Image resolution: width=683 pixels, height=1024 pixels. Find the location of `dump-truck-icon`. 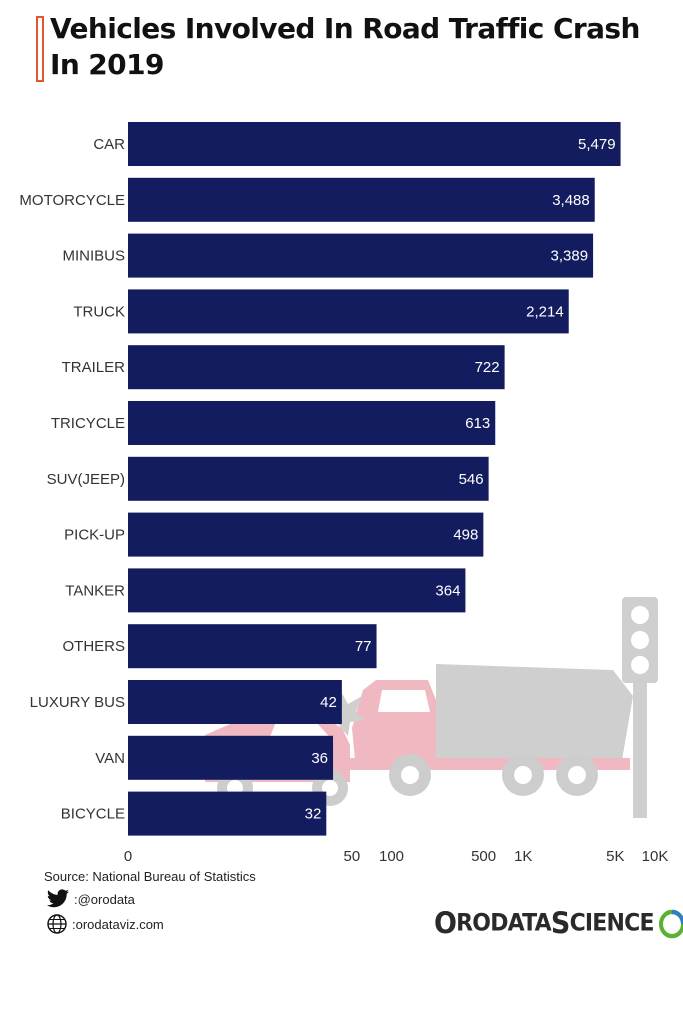

dump-truck-icon is located at coordinates (491, 730).